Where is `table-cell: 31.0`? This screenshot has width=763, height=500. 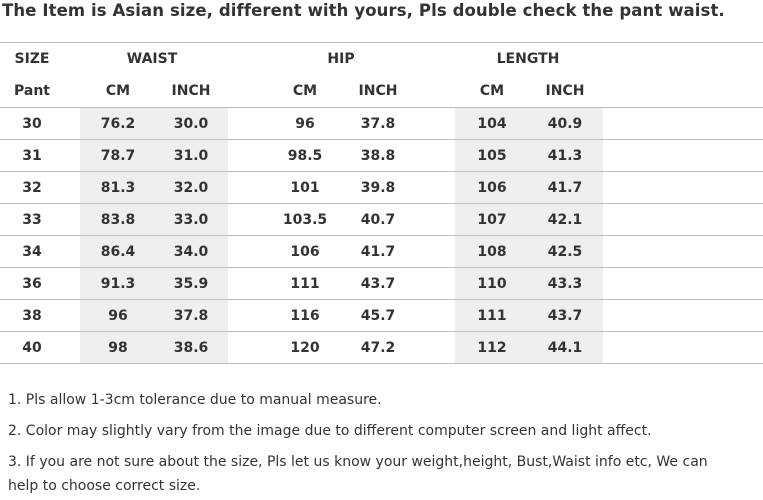
table-cell: 31.0 is located at coordinates (191, 156).